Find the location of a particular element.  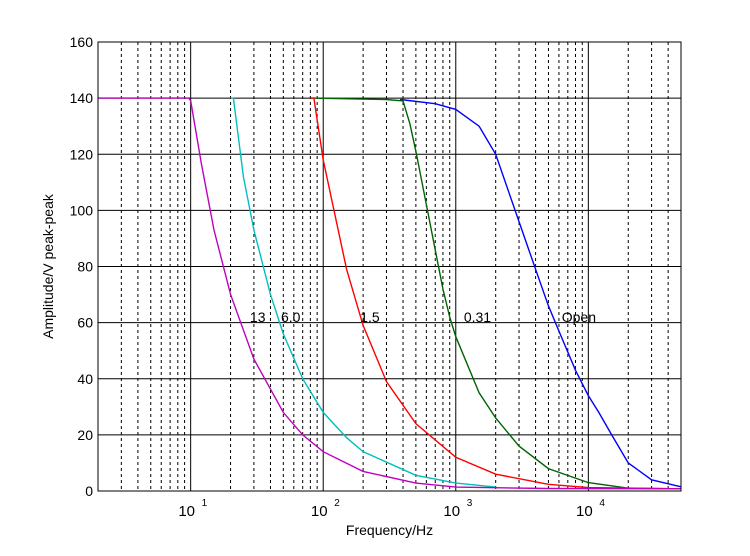

y-axis-label: Amplitude/V peak-peak is located at coordinates (48, 266).